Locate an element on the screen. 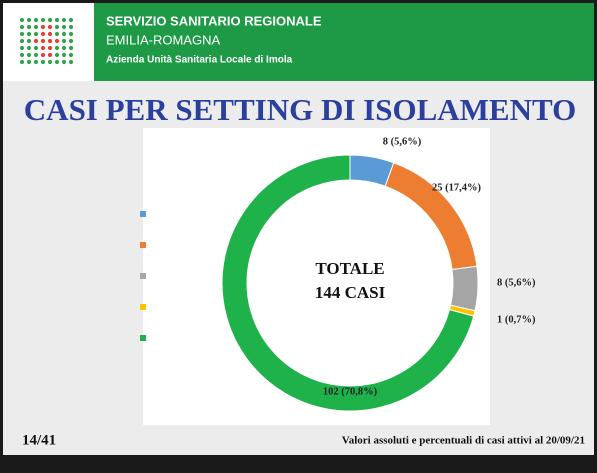 This screenshot has height=473, width=597. header-line3: Azienda Unità Sanitaria Locale di Imola is located at coordinates (199, 60).